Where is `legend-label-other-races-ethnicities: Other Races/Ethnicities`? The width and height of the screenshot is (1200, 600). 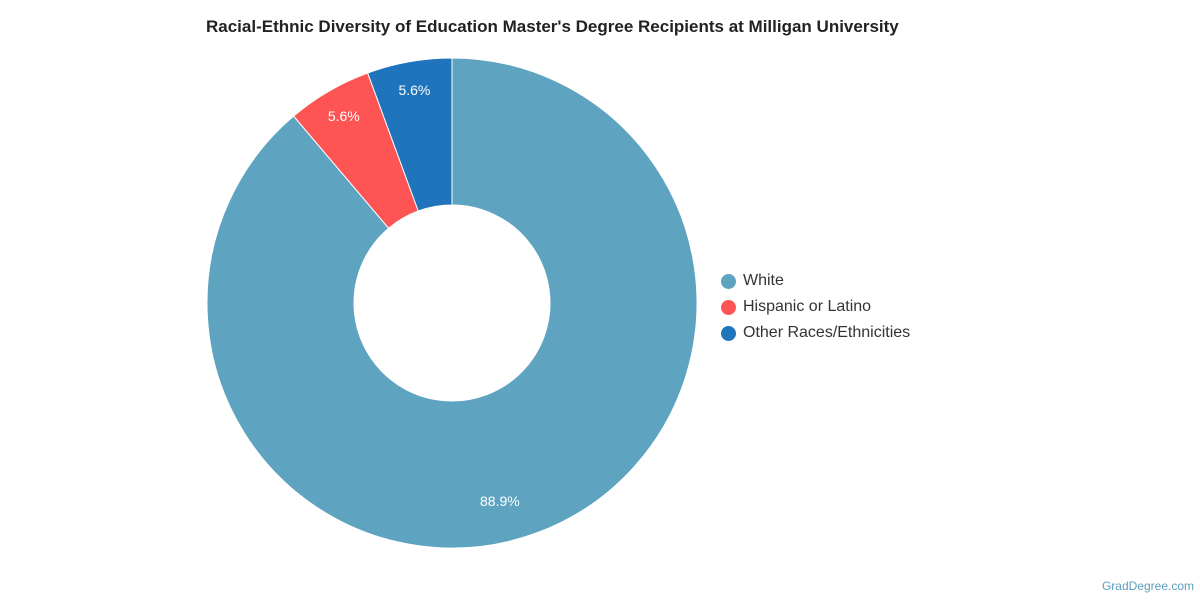
legend-label-other-races-ethnicities: Other Races/Ethnicities is located at coordinates (827, 332).